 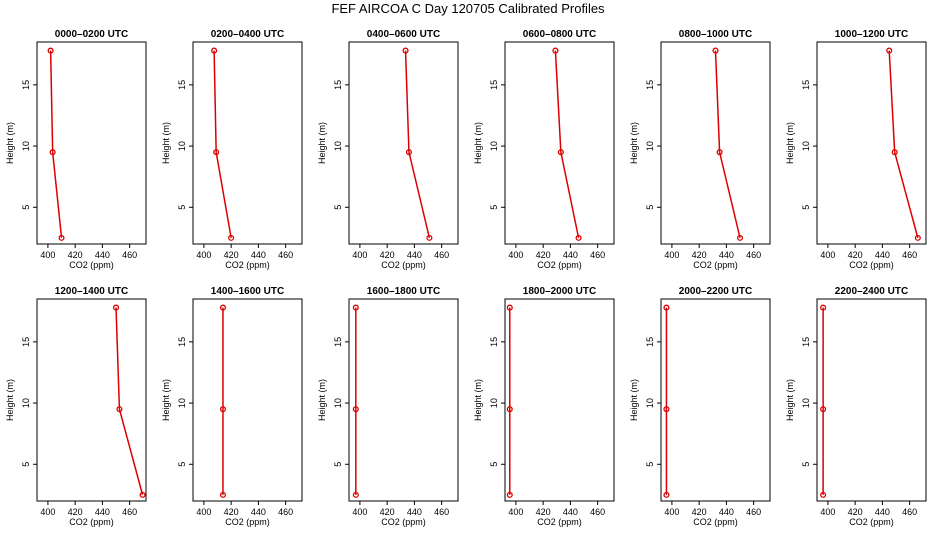 What do you see at coordinates (247, 34) in the screenshot?
I see `panel-title: 0200–0400 UTC` at bounding box center [247, 34].